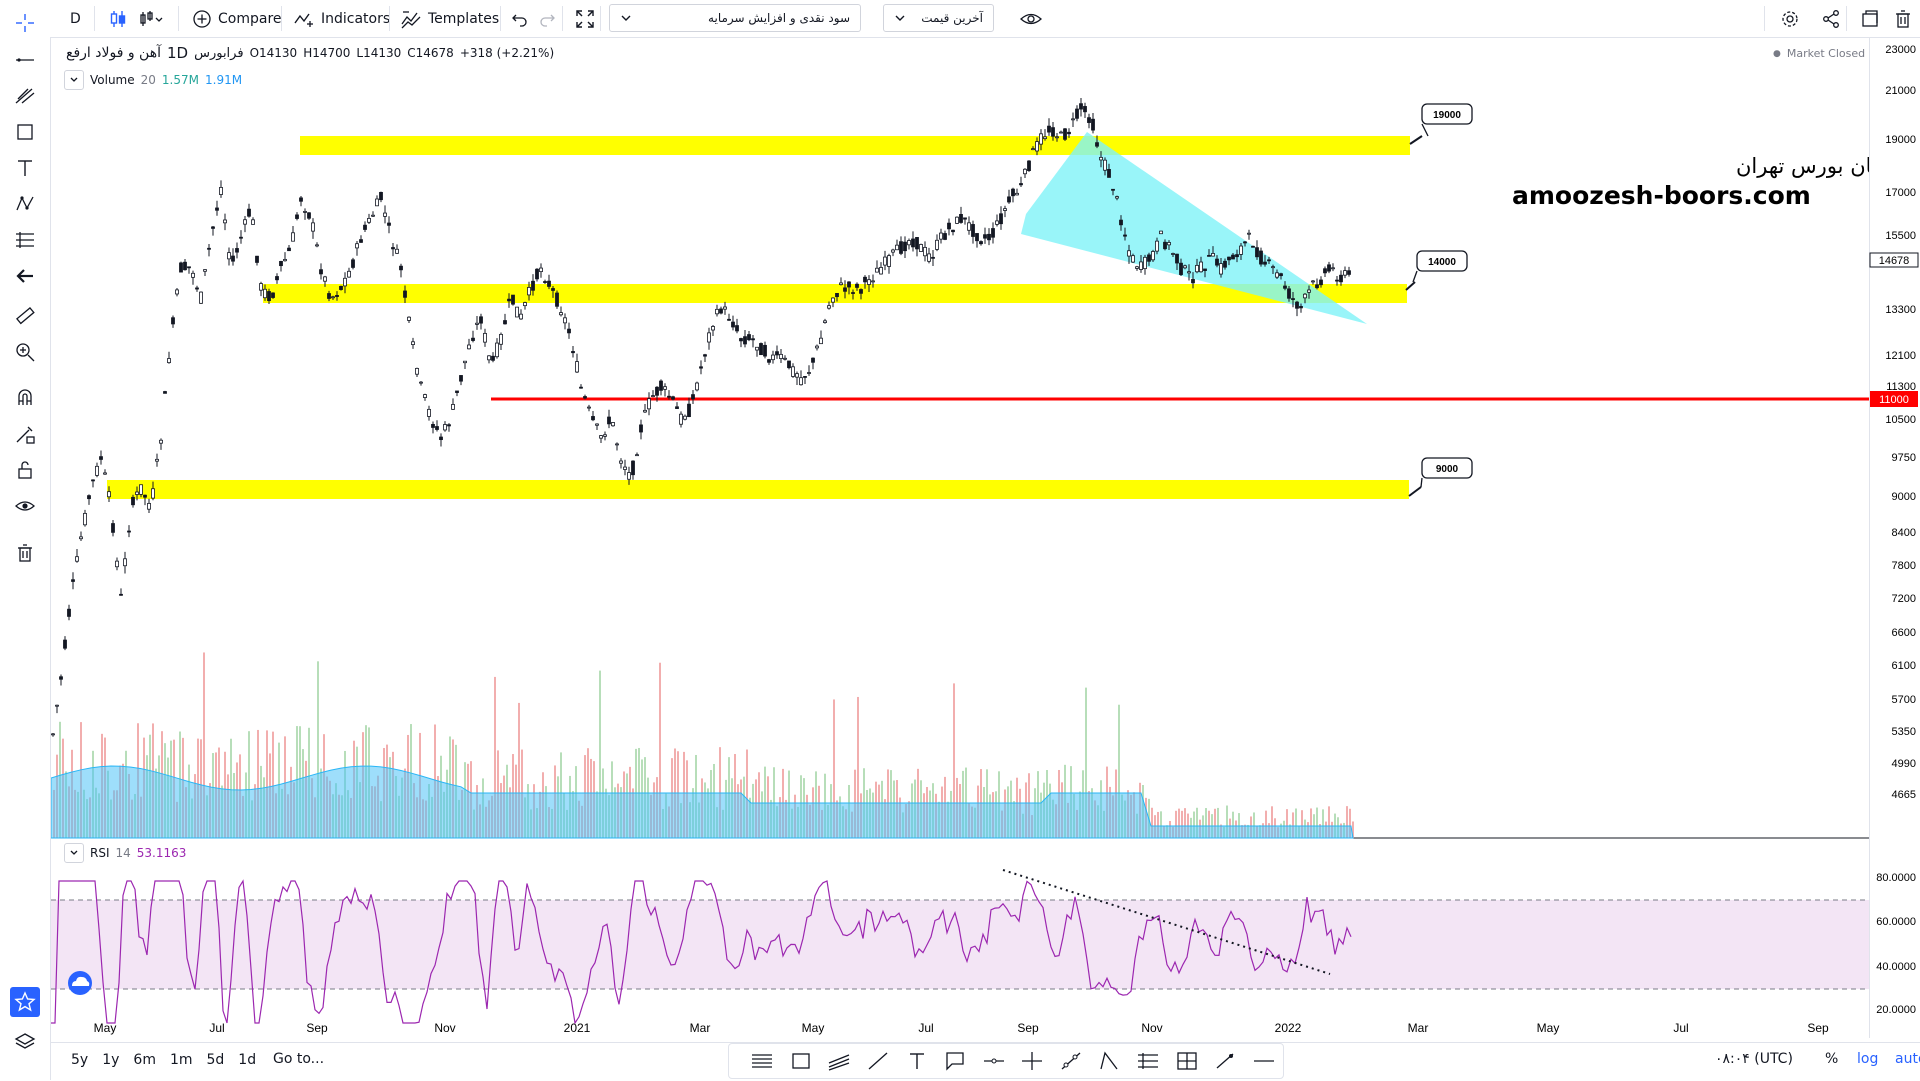  What do you see at coordinates (1790, 18) in the screenshot?
I see `gear-icon` at bounding box center [1790, 18].